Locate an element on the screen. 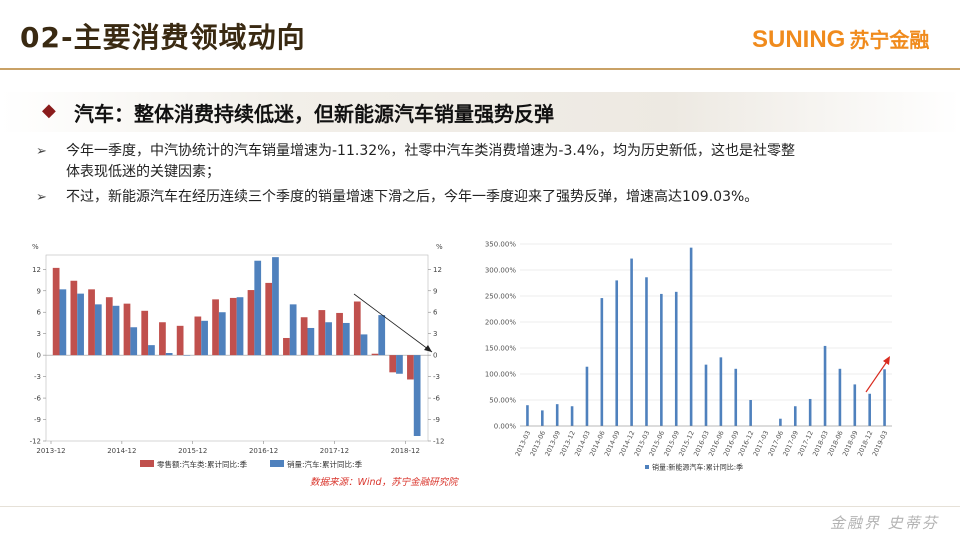 The width and height of the screenshot is (960, 540). suning-logo: SUNING 苏宁金融 is located at coordinates (840, 39).